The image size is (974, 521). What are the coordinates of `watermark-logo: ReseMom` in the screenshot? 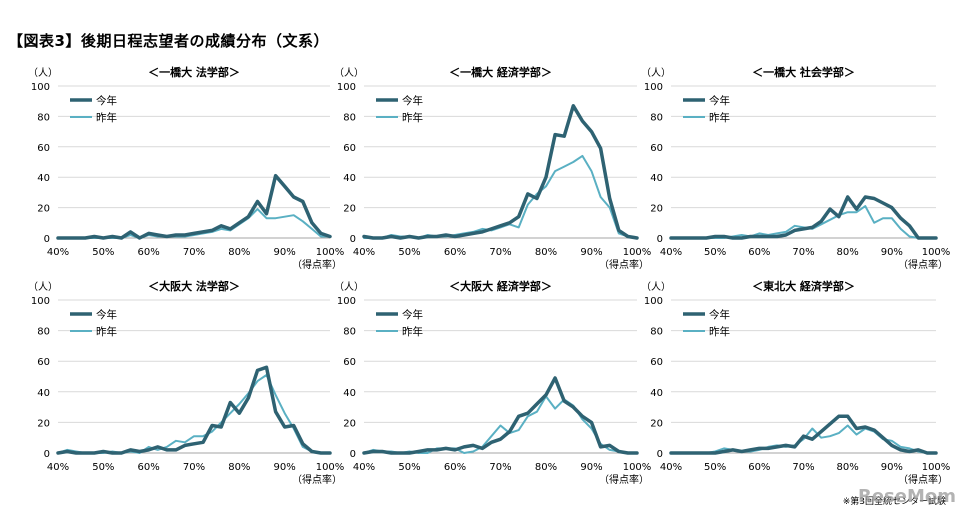 It's located at (906, 496).